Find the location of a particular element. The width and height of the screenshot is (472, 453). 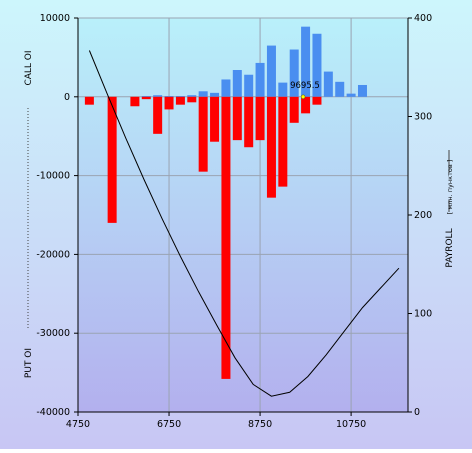

left-tick-label: -40000 is located at coordinates (53, 412).